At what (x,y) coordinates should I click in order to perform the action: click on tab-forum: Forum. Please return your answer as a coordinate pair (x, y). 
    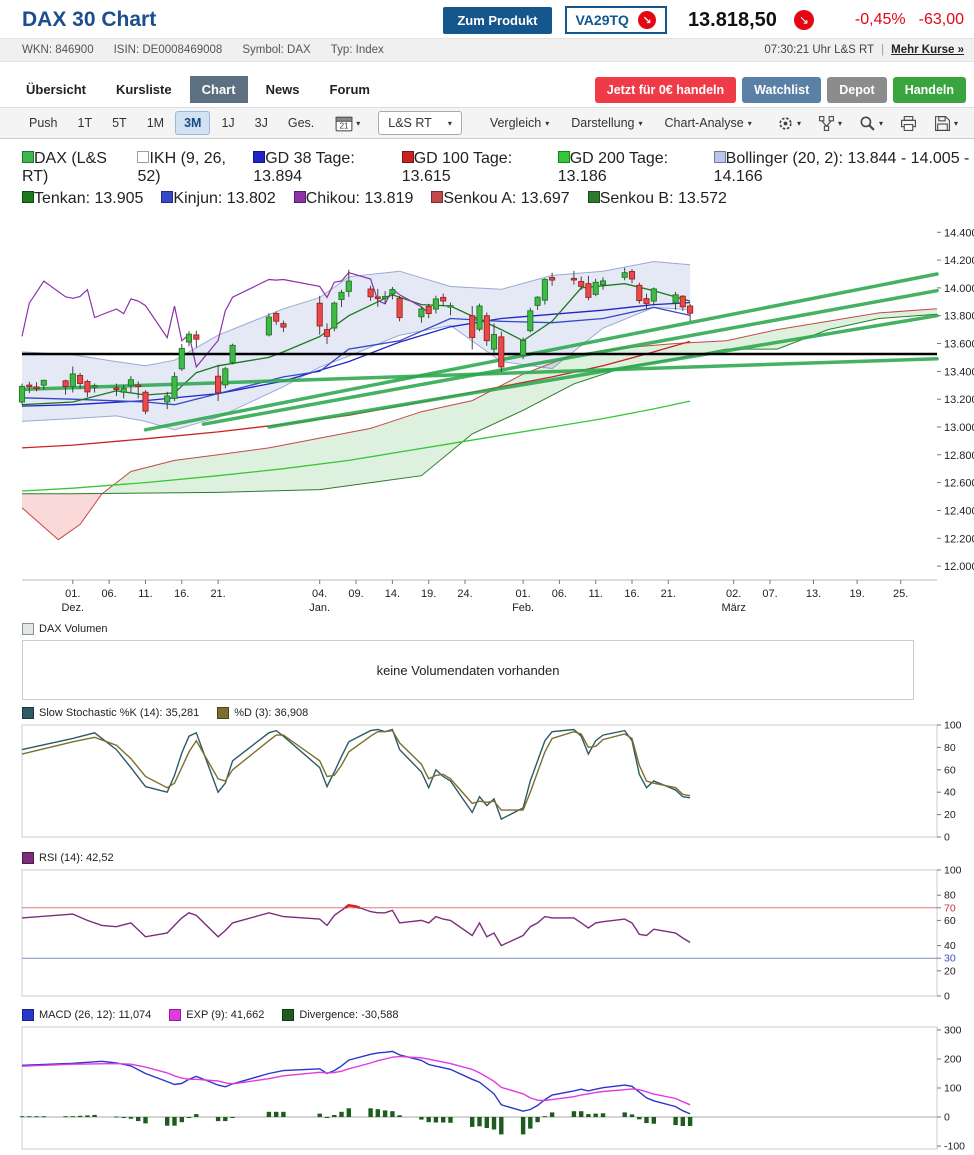
    Looking at the image, I should click on (349, 89).